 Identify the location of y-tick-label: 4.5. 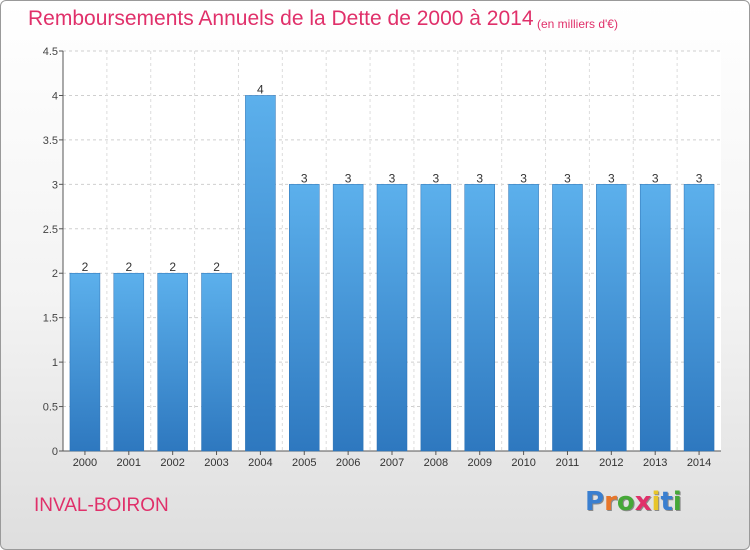
(50, 52).